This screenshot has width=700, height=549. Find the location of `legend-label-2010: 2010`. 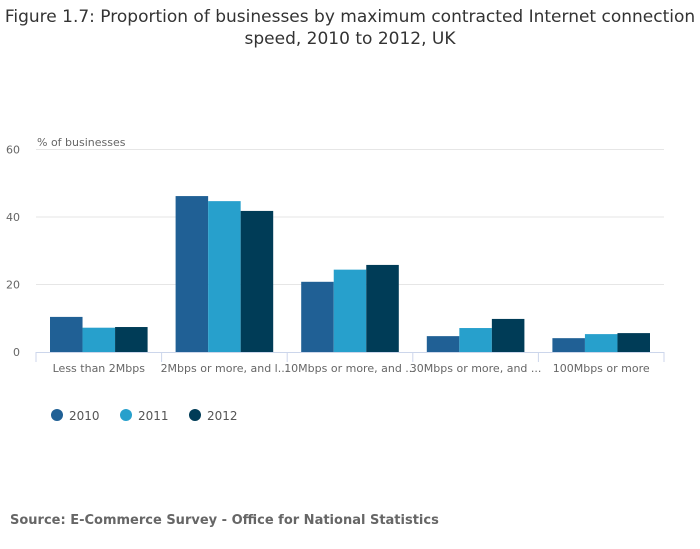

legend-label-2010: 2010 is located at coordinates (84, 416).